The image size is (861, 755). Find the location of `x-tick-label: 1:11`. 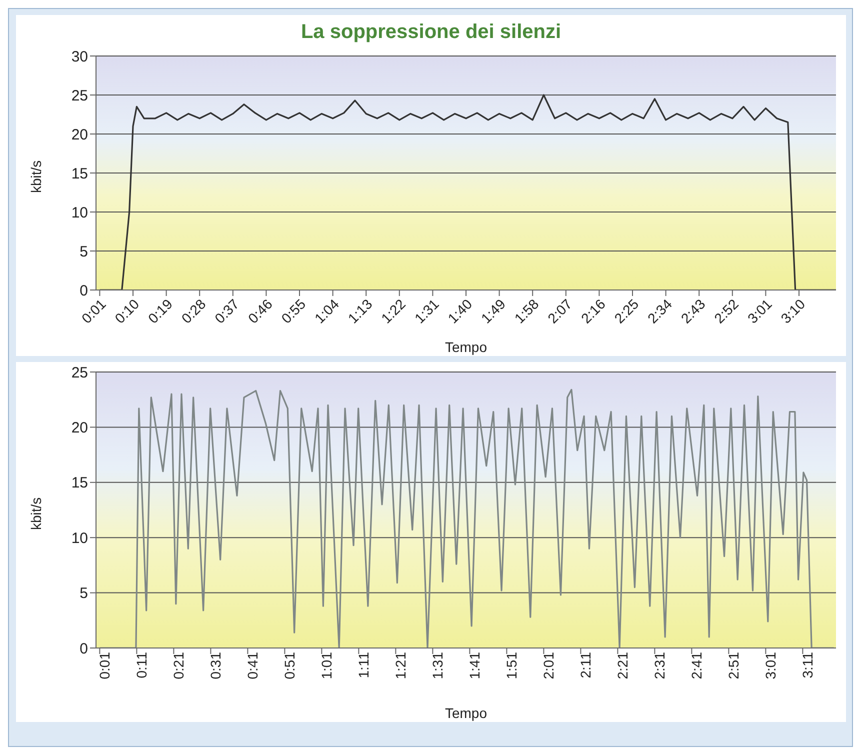

x-tick-label: 1:11 is located at coordinates (364, 665).